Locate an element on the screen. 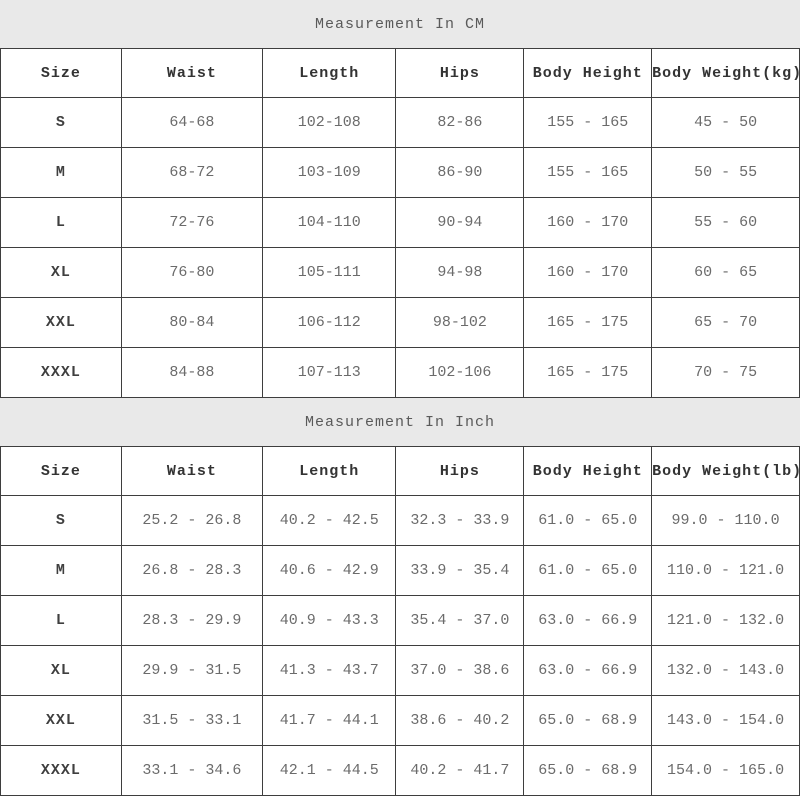 Image resolution: width=800 pixels, height=800 pixels. measurement-value-cell: 33.1 - 34.6 is located at coordinates (192, 770).